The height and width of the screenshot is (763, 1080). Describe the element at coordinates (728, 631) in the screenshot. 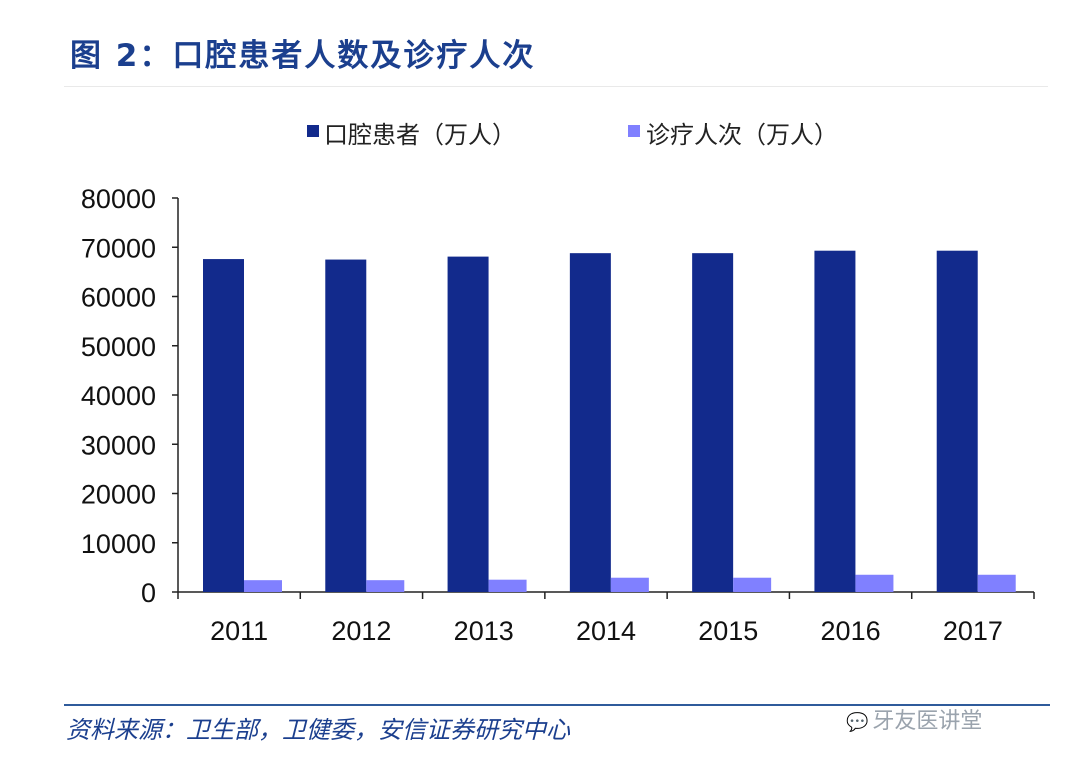

I see `x-tick-label: 2015` at that location.